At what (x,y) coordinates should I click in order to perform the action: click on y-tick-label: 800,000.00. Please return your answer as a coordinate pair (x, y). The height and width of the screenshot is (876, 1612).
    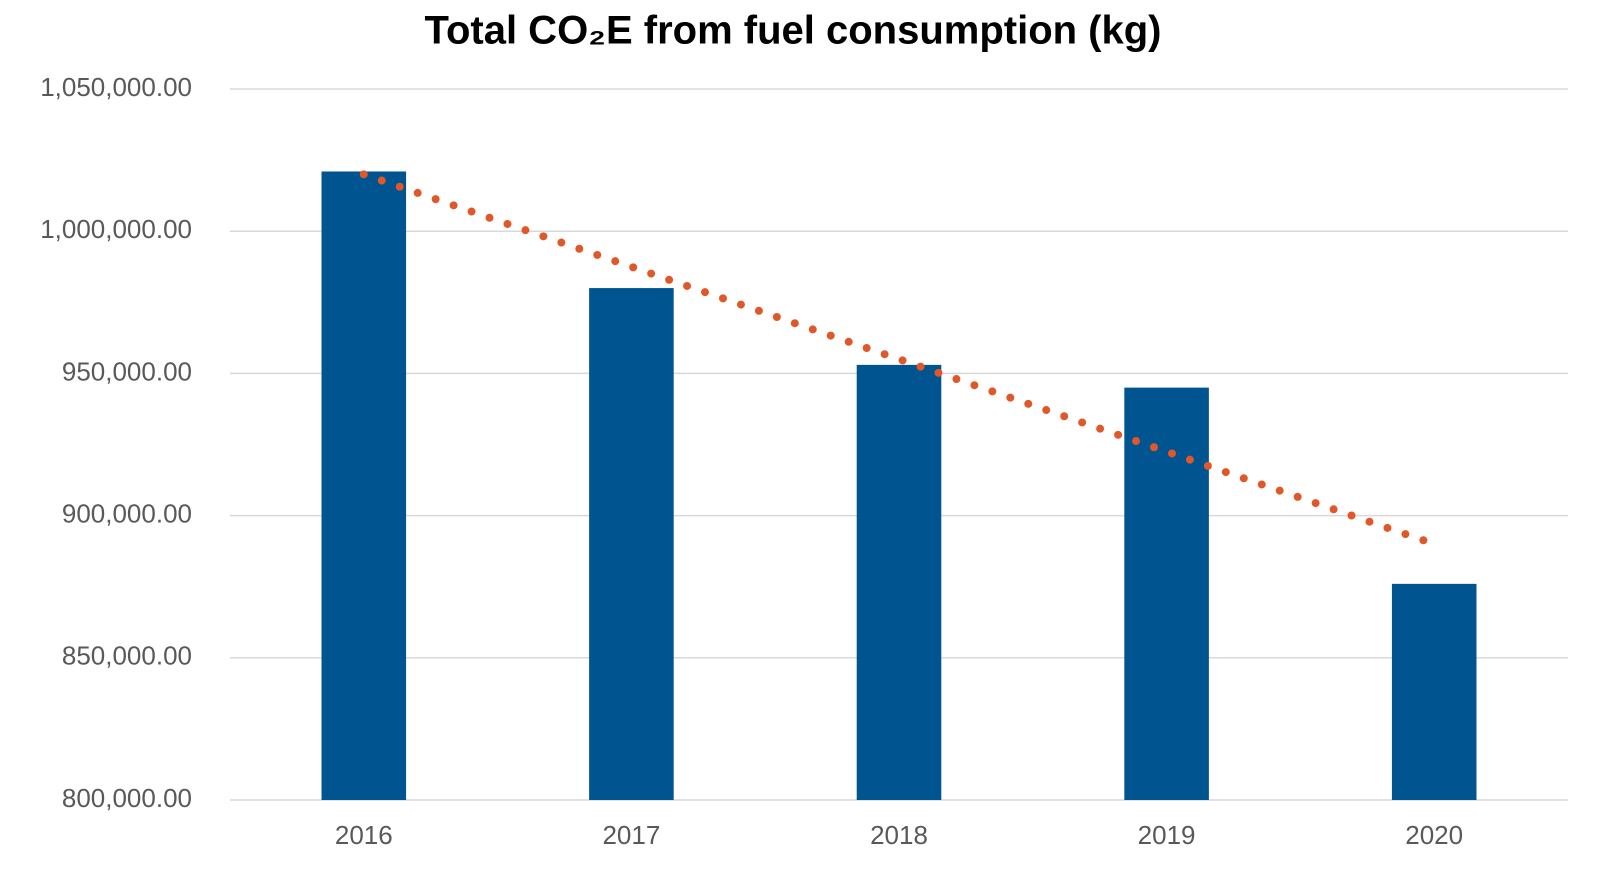
    Looking at the image, I should click on (127, 798).